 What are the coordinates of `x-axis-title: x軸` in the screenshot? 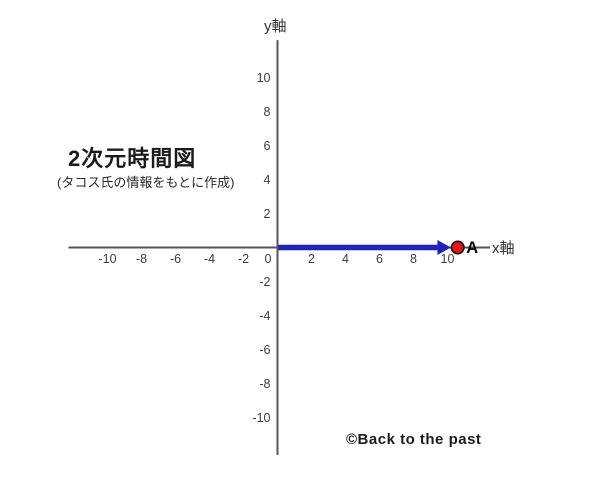 It's located at (503, 248).